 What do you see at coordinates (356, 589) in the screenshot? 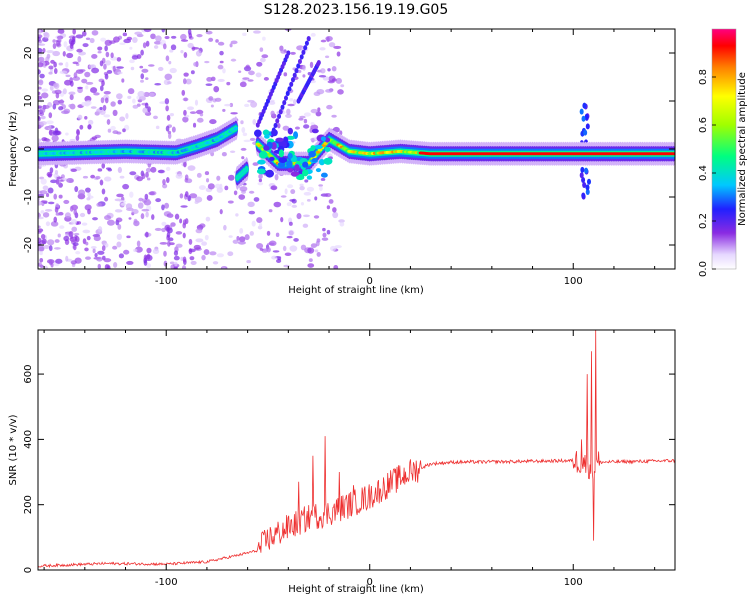
I see `snr-xlabel: Height of straight line (km)` at bounding box center [356, 589].